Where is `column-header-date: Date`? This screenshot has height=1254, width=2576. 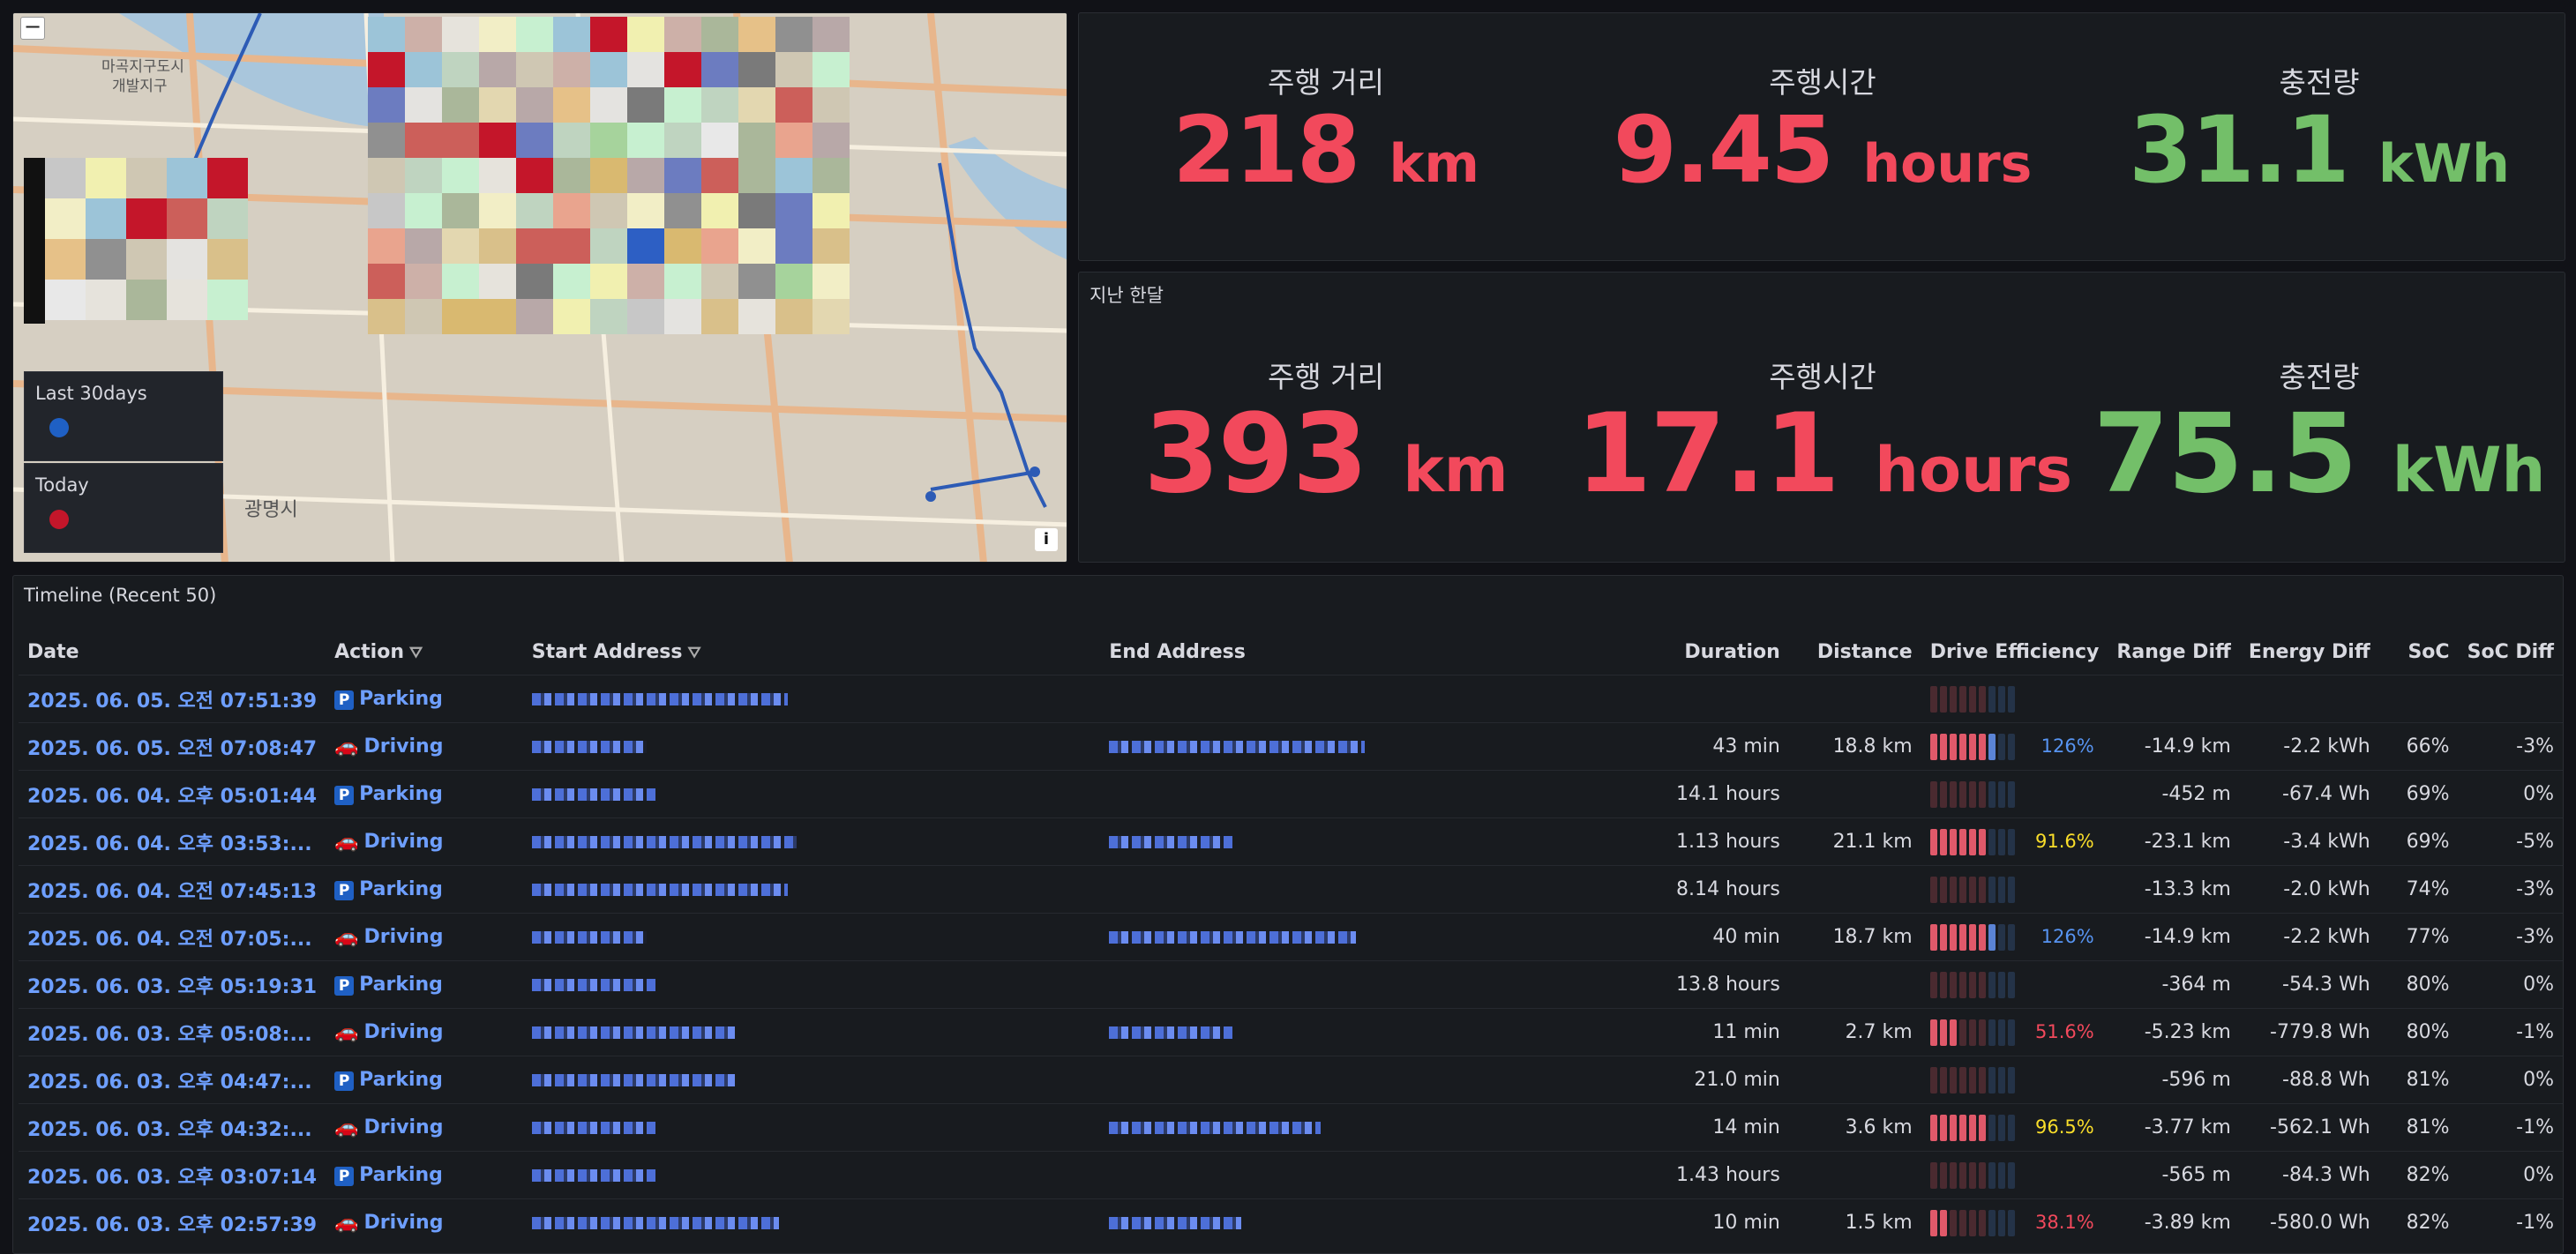 column-header-date: Date is located at coordinates (53, 651).